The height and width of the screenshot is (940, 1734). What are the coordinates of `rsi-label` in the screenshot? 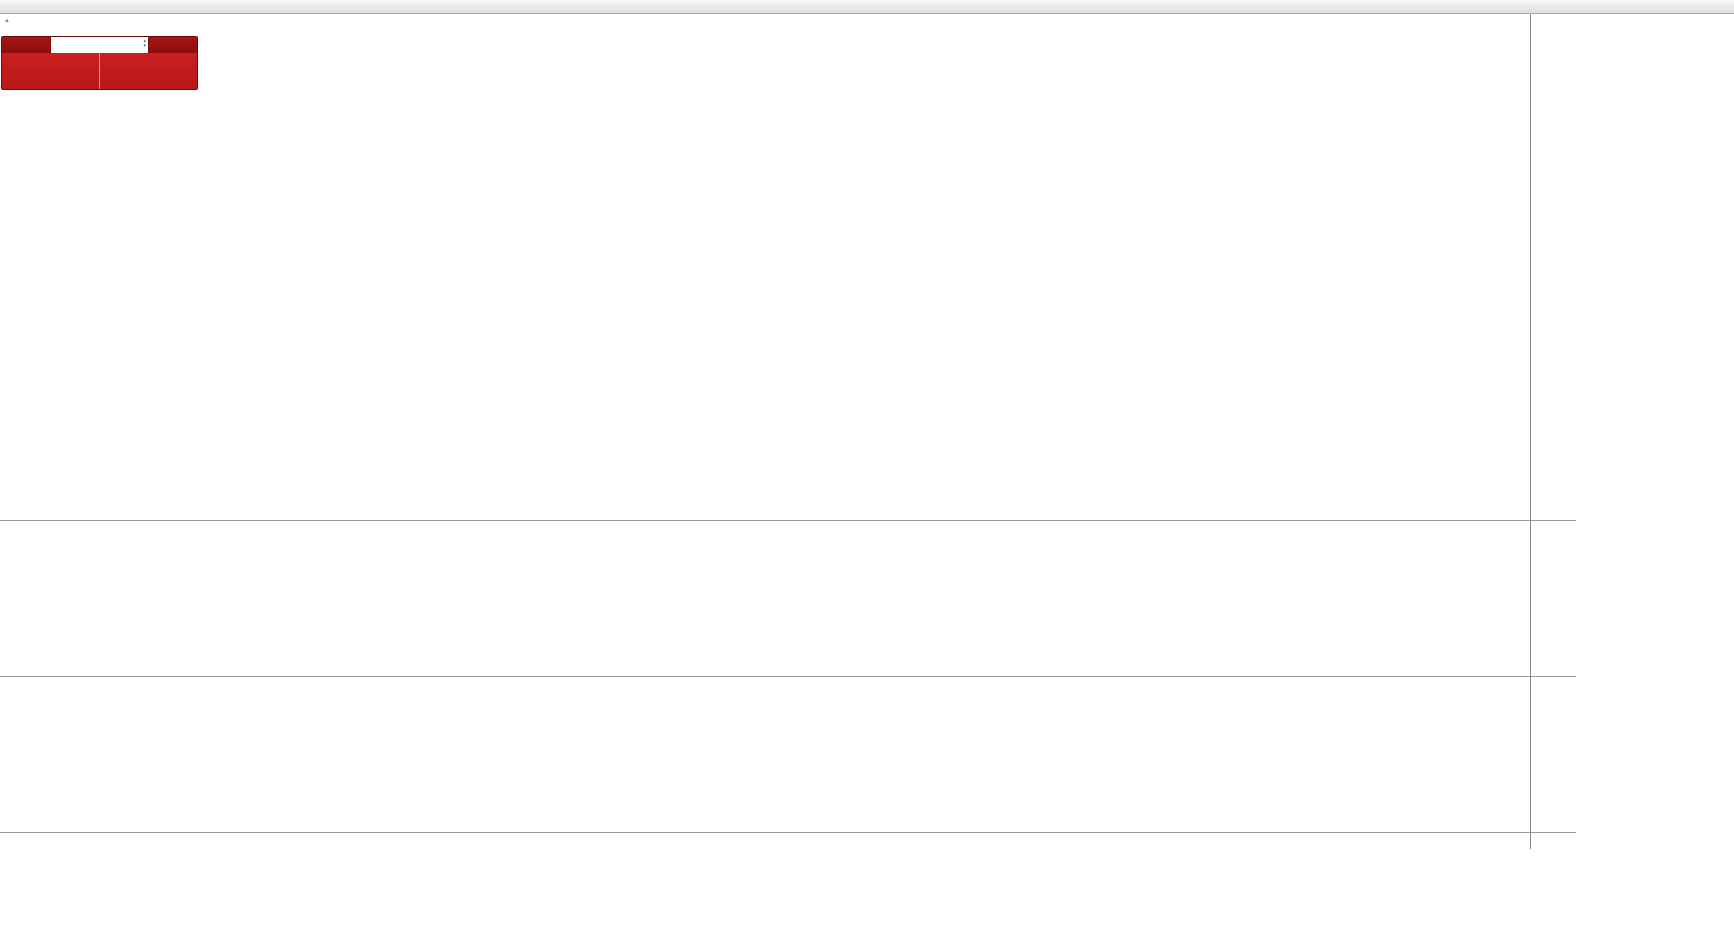 It's located at (5, 685).